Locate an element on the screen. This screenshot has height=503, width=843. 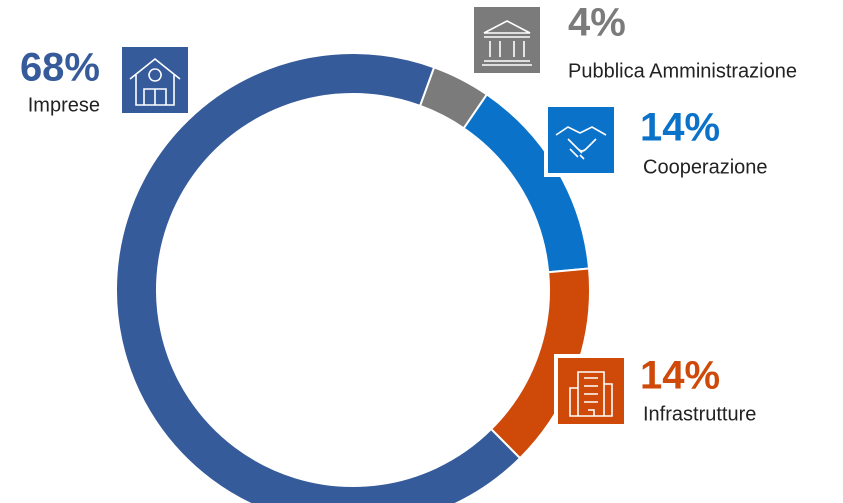
category-label: Pubblica Amministrazione is located at coordinates (682, 71).